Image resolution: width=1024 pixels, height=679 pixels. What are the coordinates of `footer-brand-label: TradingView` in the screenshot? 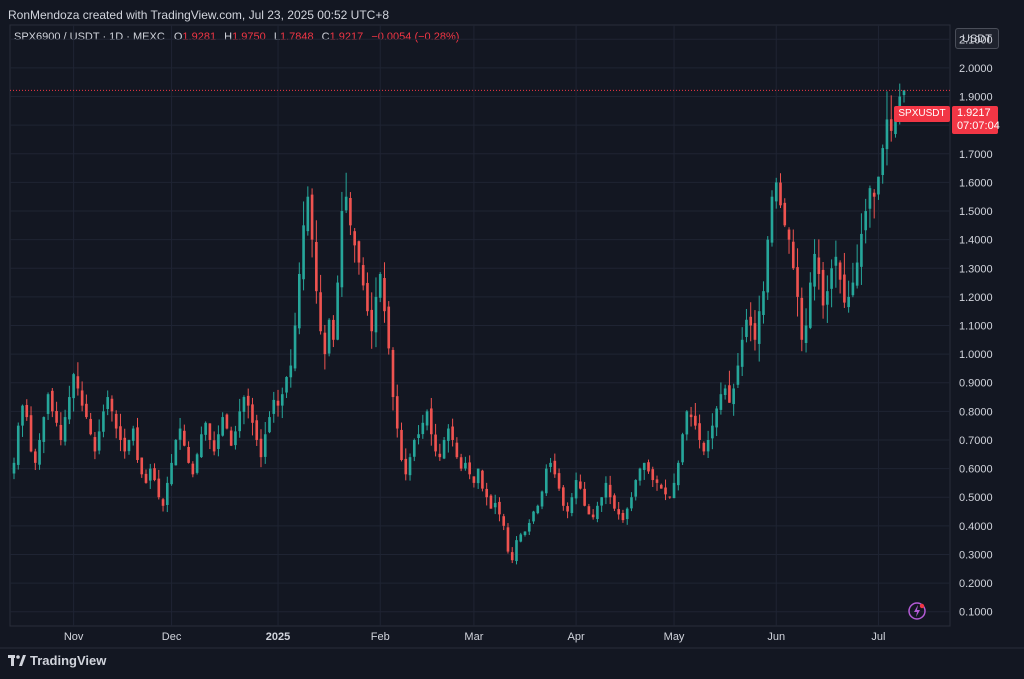 It's located at (68, 660).